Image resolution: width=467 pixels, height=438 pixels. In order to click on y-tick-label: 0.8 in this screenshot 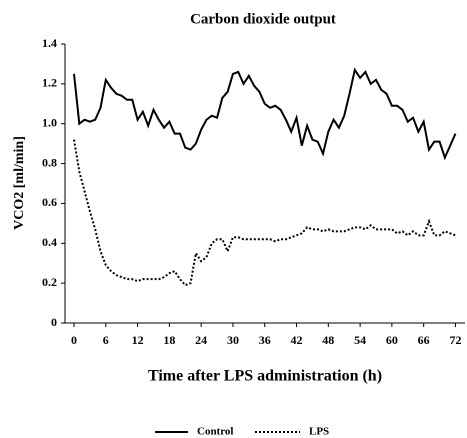, I will do `click(49, 162)`.